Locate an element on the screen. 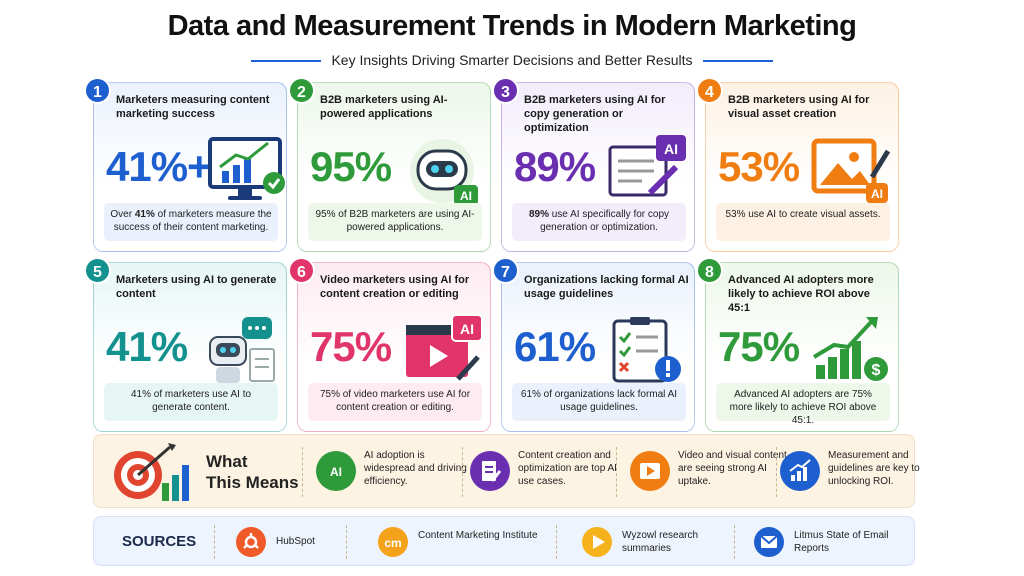  card-percentage: 61% is located at coordinates (555, 346).